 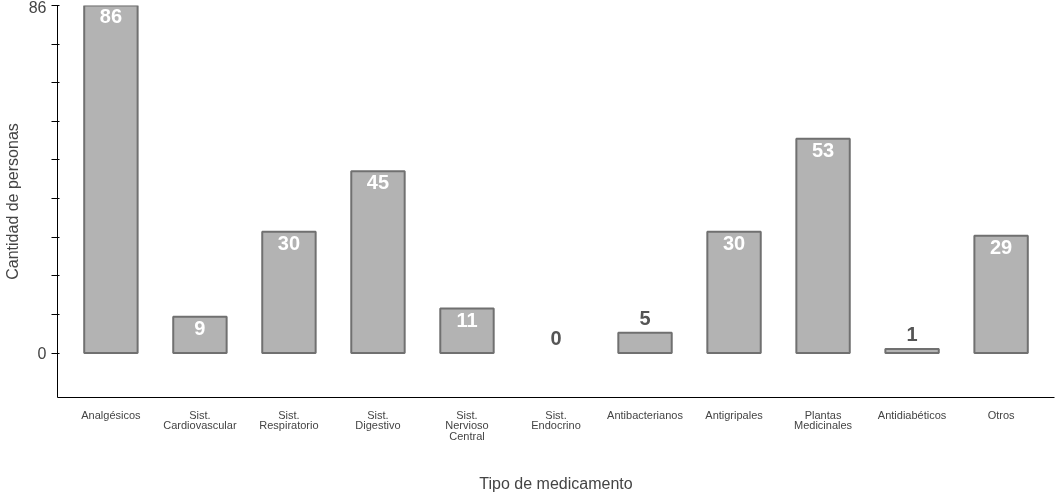 I want to click on x-tick-label: Antibacterianos, so click(x=645, y=414).